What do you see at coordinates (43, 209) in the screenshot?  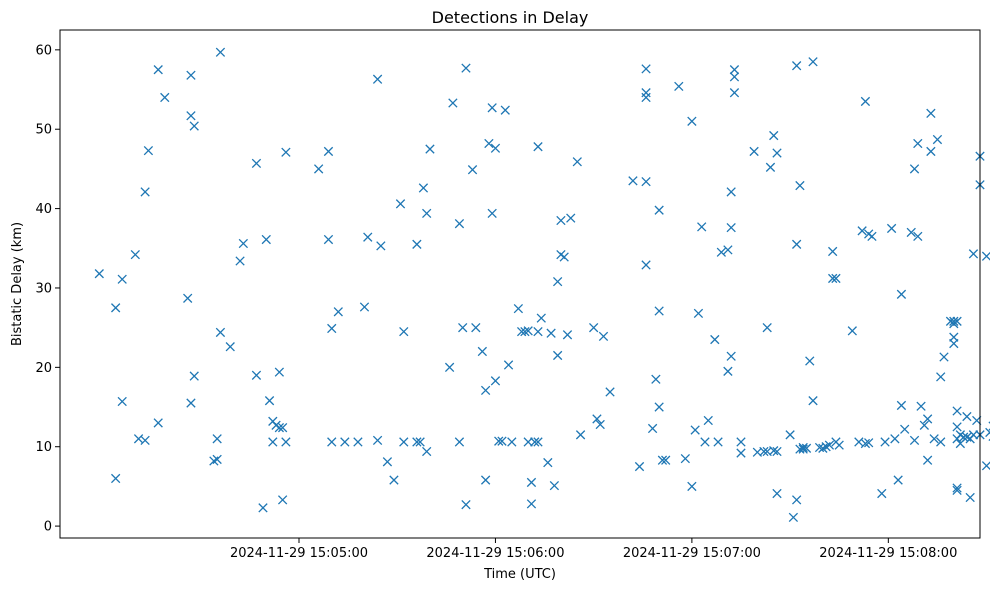 I see `y-tick-label: 40` at bounding box center [43, 209].